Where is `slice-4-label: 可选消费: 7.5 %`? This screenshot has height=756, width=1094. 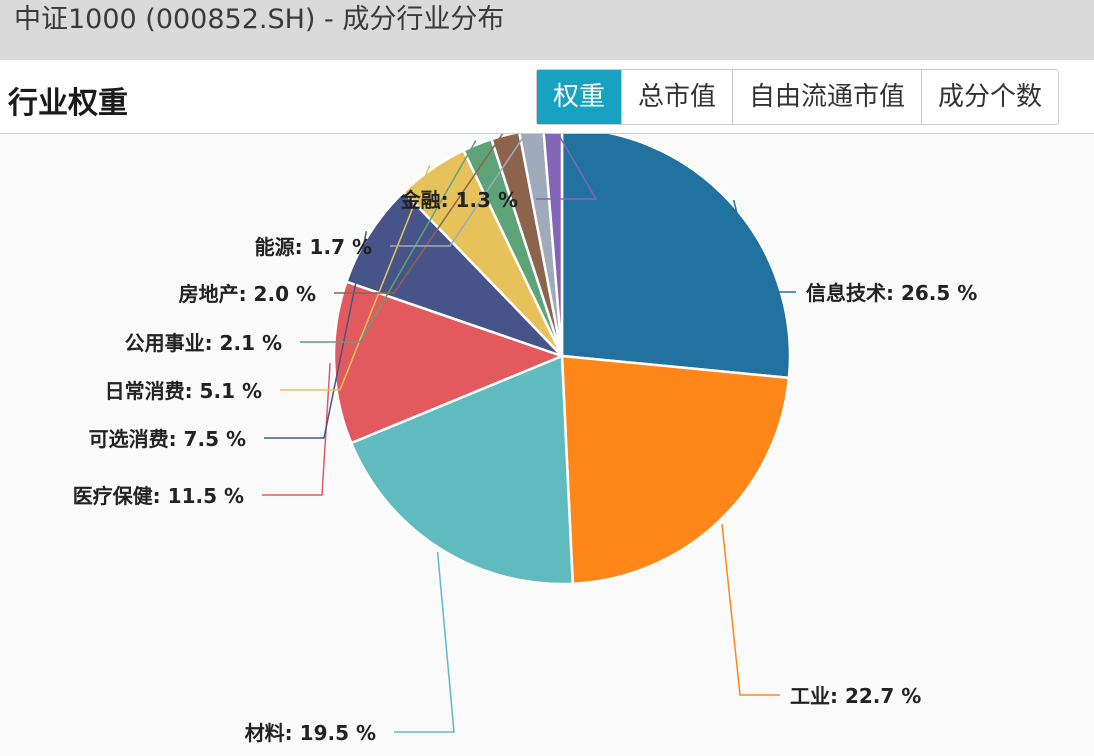 slice-4-label: 可选消费: 7.5 % is located at coordinates (167, 439).